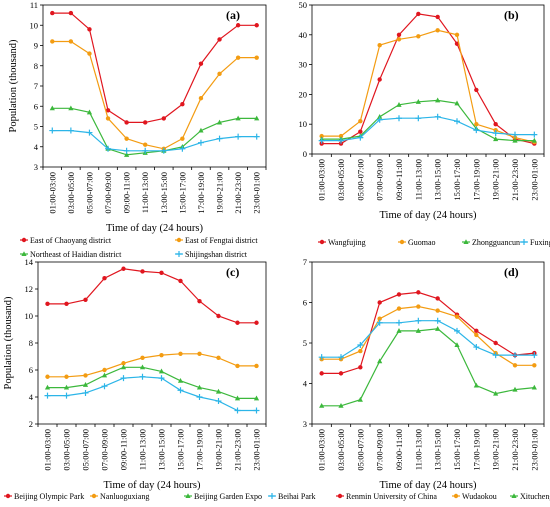  Describe the element at coordinates (305, 154) in the screenshot. I see `y-tick-label: 0` at that location.